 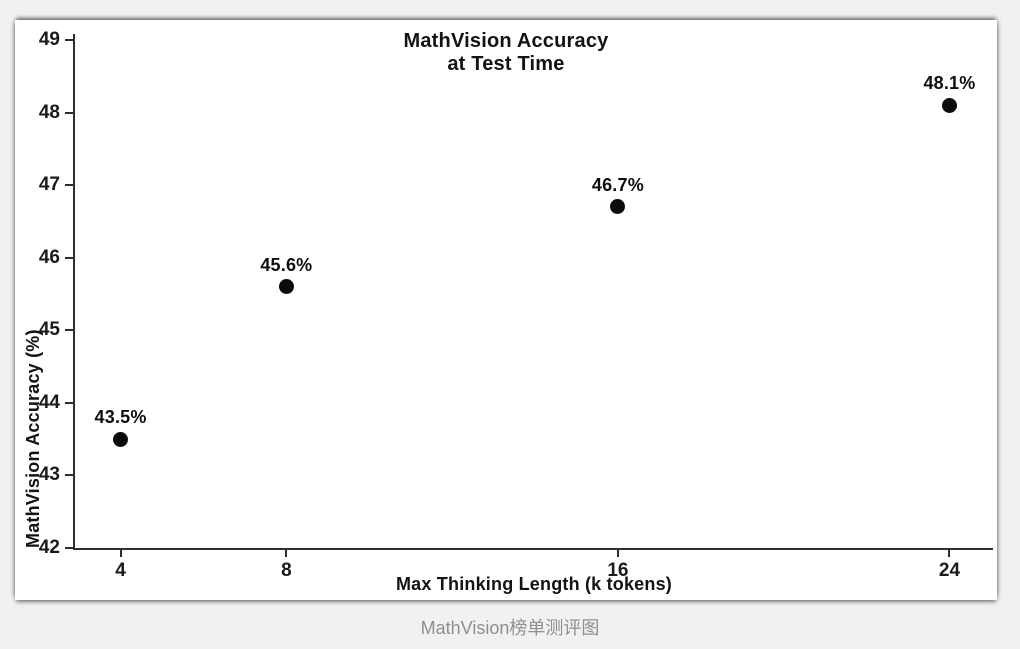 What do you see at coordinates (510, 628) in the screenshot?
I see `figure-caption: MathVision榜单测评图` at bounding box center [510, 628].